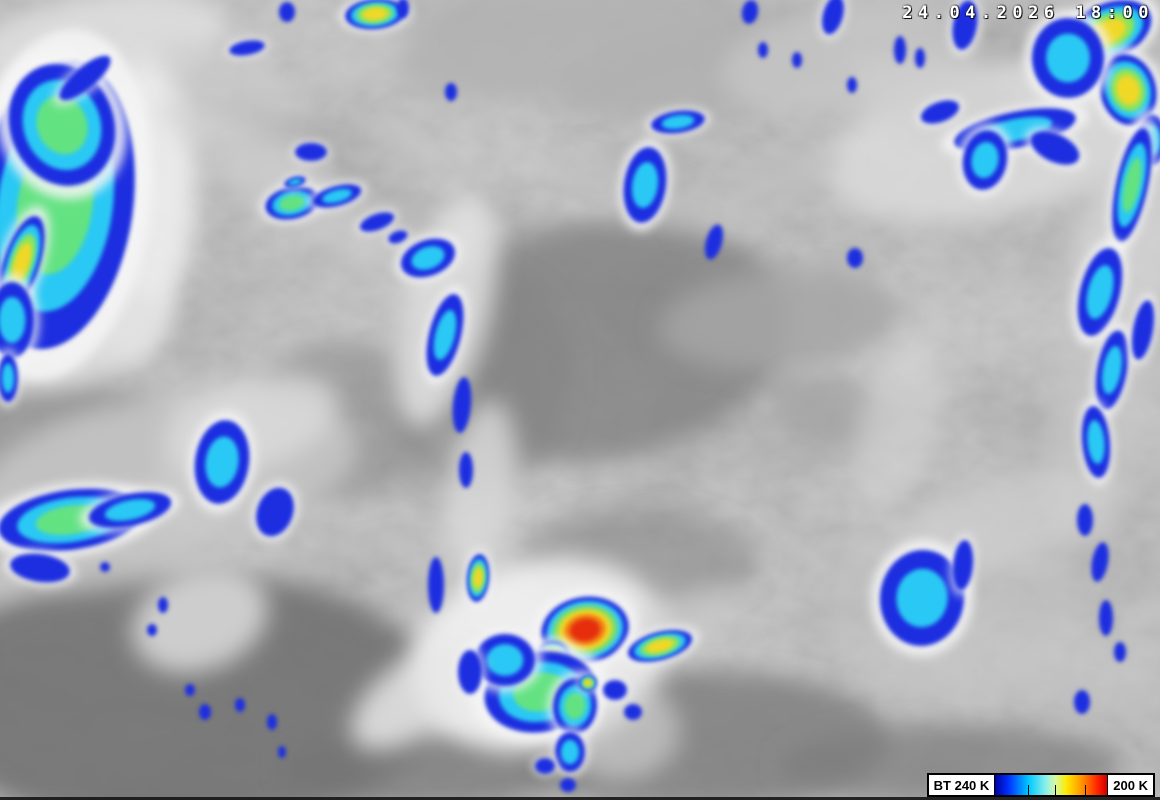 Image resolution: width=1160 pixels, height=800 pixels. Describe the element at coordinates (1130, 785) in the screenshot. I see `colorbar-end-label: 200 K` at that location.